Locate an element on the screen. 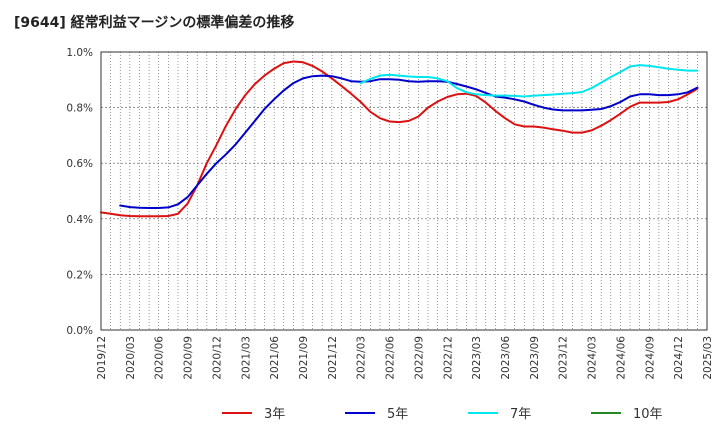 This screenshot has height=440, width=720. x-tick-label: 2020/06 is located at coordinates (160, 358).